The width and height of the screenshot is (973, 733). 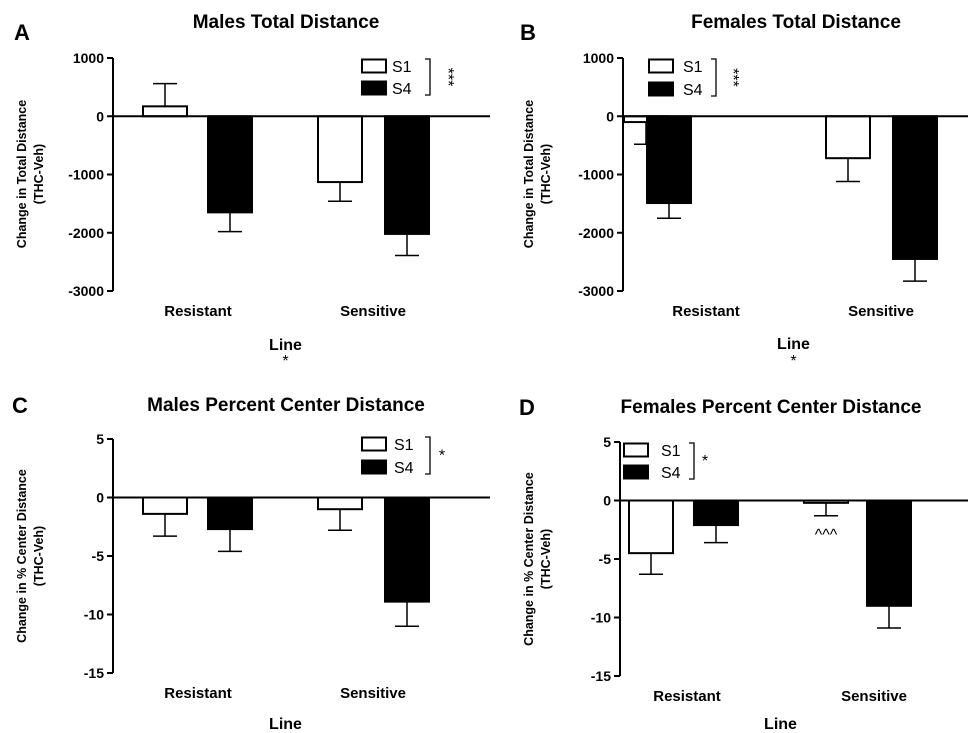 I want to click on chart-title: Females Total Distance, so click(x=796, y=22).